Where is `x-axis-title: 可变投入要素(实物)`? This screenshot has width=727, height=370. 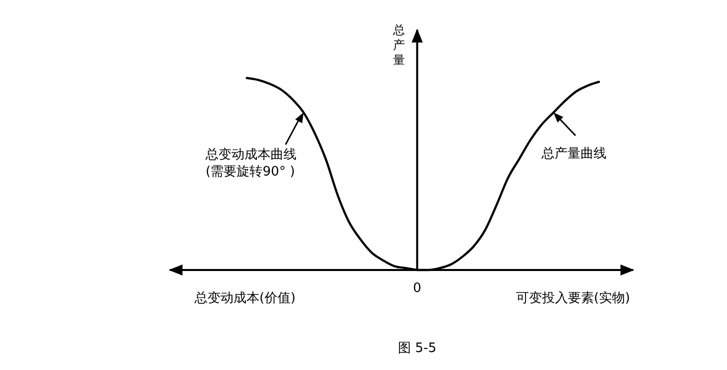
x-axis-title: 可变投入要素(实物) is located at coordinates (573, 298).